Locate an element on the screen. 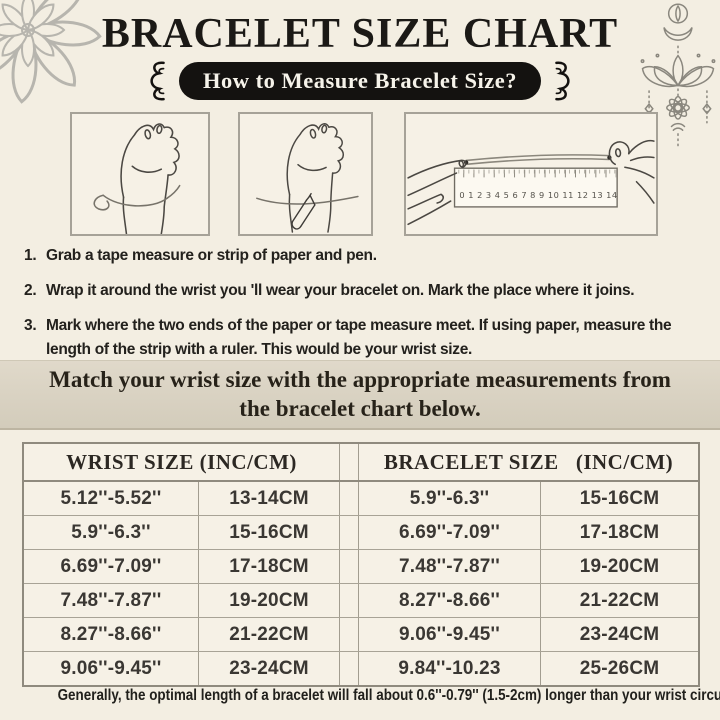  how-to-measure-badge: How to Measure Bracelet Size? is located at coordinates (360, 81).